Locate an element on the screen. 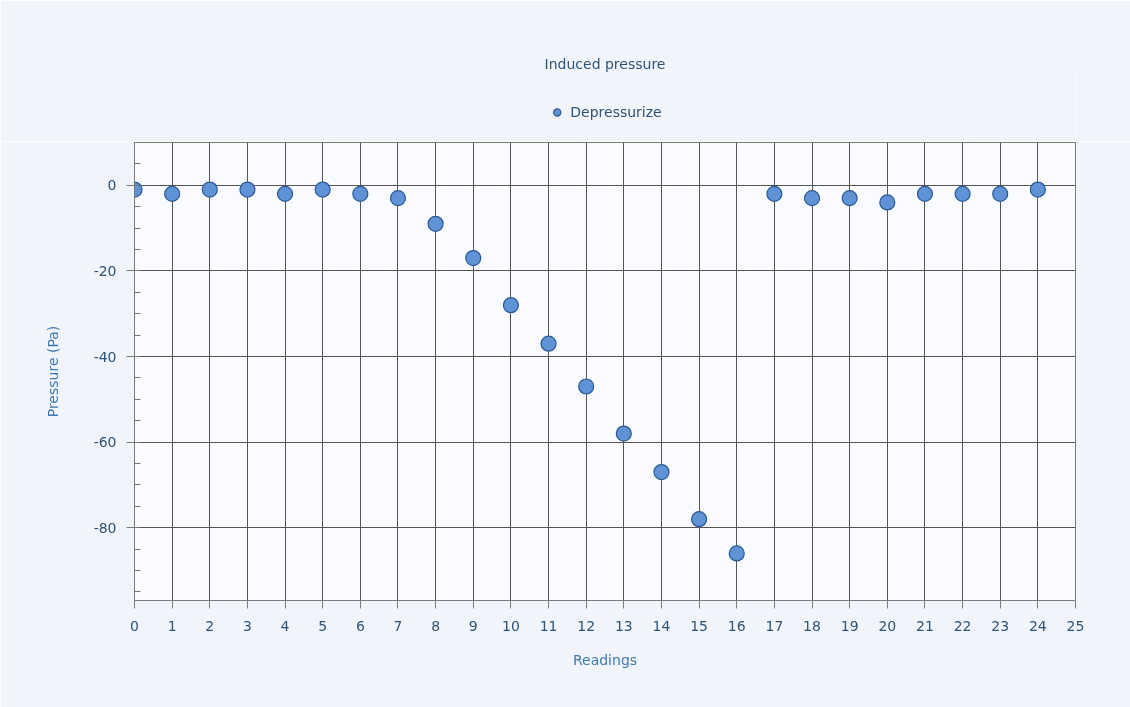  x-tick-label: 16 is located at coordinates (736, 625).